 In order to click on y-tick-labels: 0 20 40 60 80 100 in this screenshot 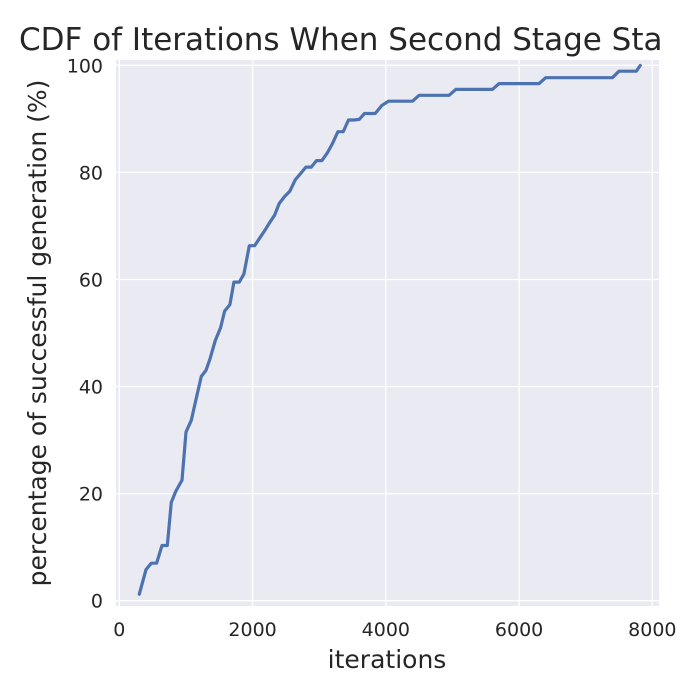, I will do `click(85, 333)`.